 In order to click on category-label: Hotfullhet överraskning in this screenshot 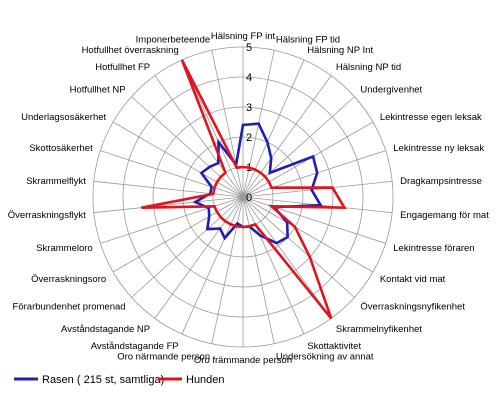, I will do `click(130, 50)`.